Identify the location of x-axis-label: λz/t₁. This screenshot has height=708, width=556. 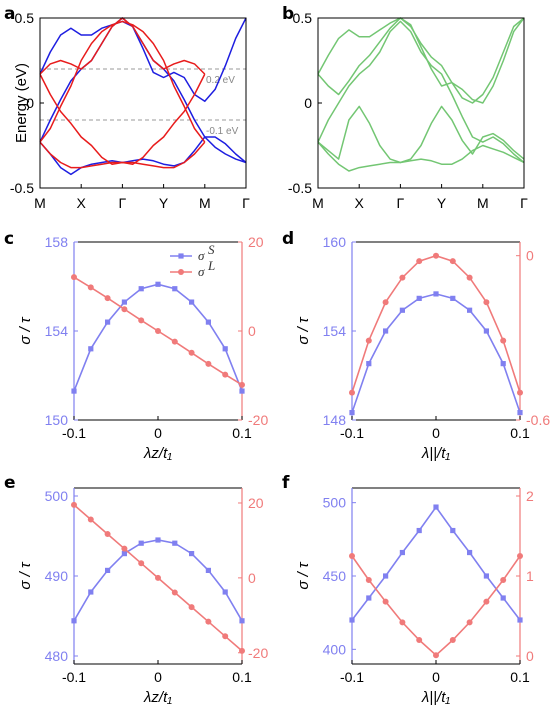
(157, 453).